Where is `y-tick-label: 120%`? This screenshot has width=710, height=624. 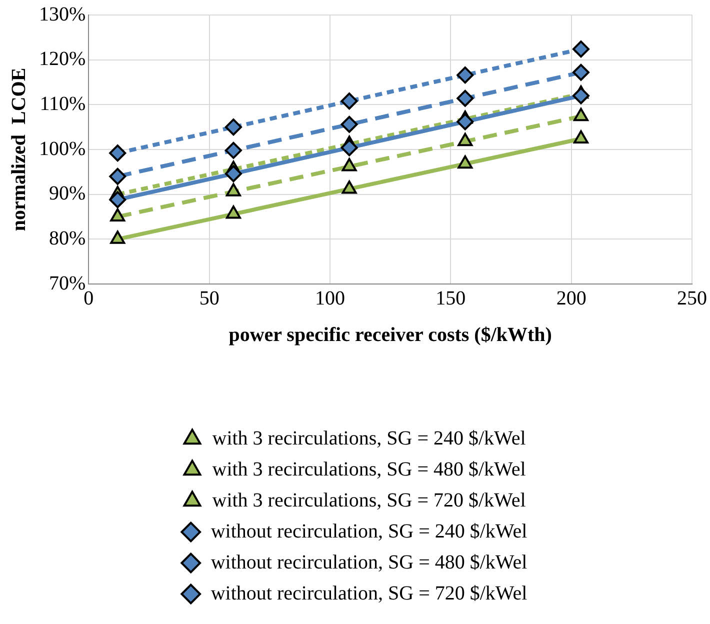 y-tick-label: 120% is located at coordinates (62, 59).